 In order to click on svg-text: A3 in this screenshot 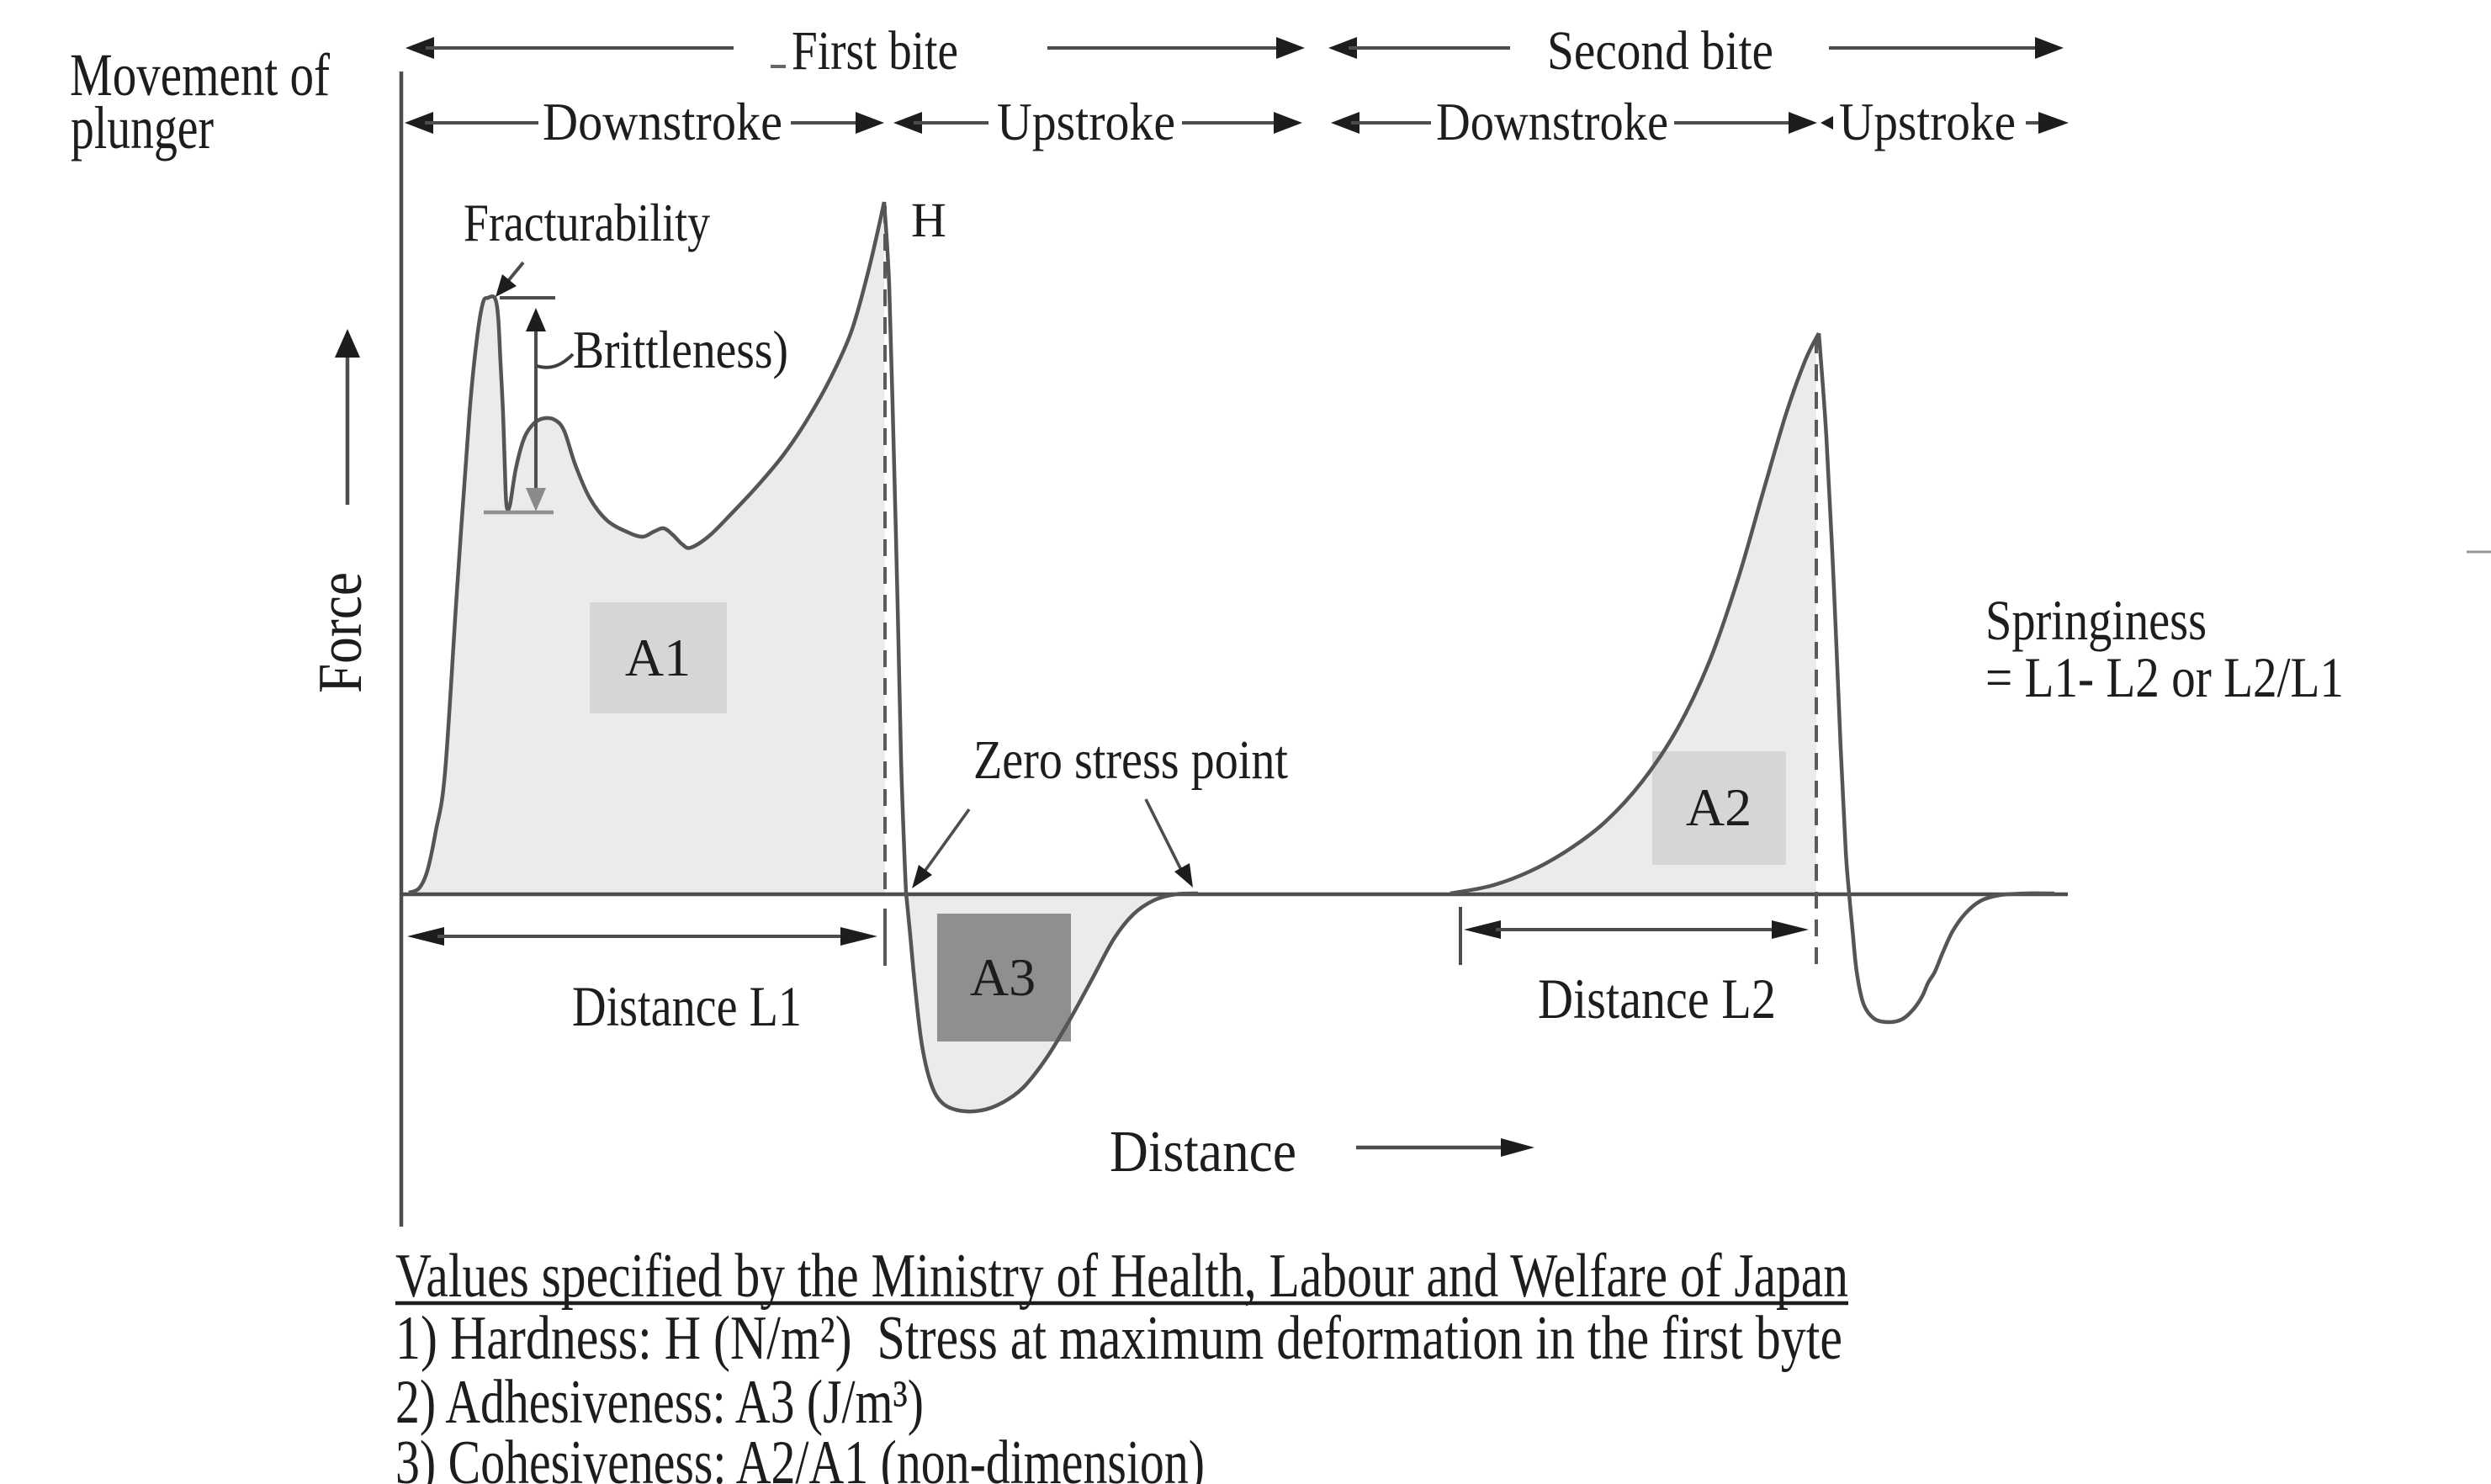, I will do `click(1003, 977)`.